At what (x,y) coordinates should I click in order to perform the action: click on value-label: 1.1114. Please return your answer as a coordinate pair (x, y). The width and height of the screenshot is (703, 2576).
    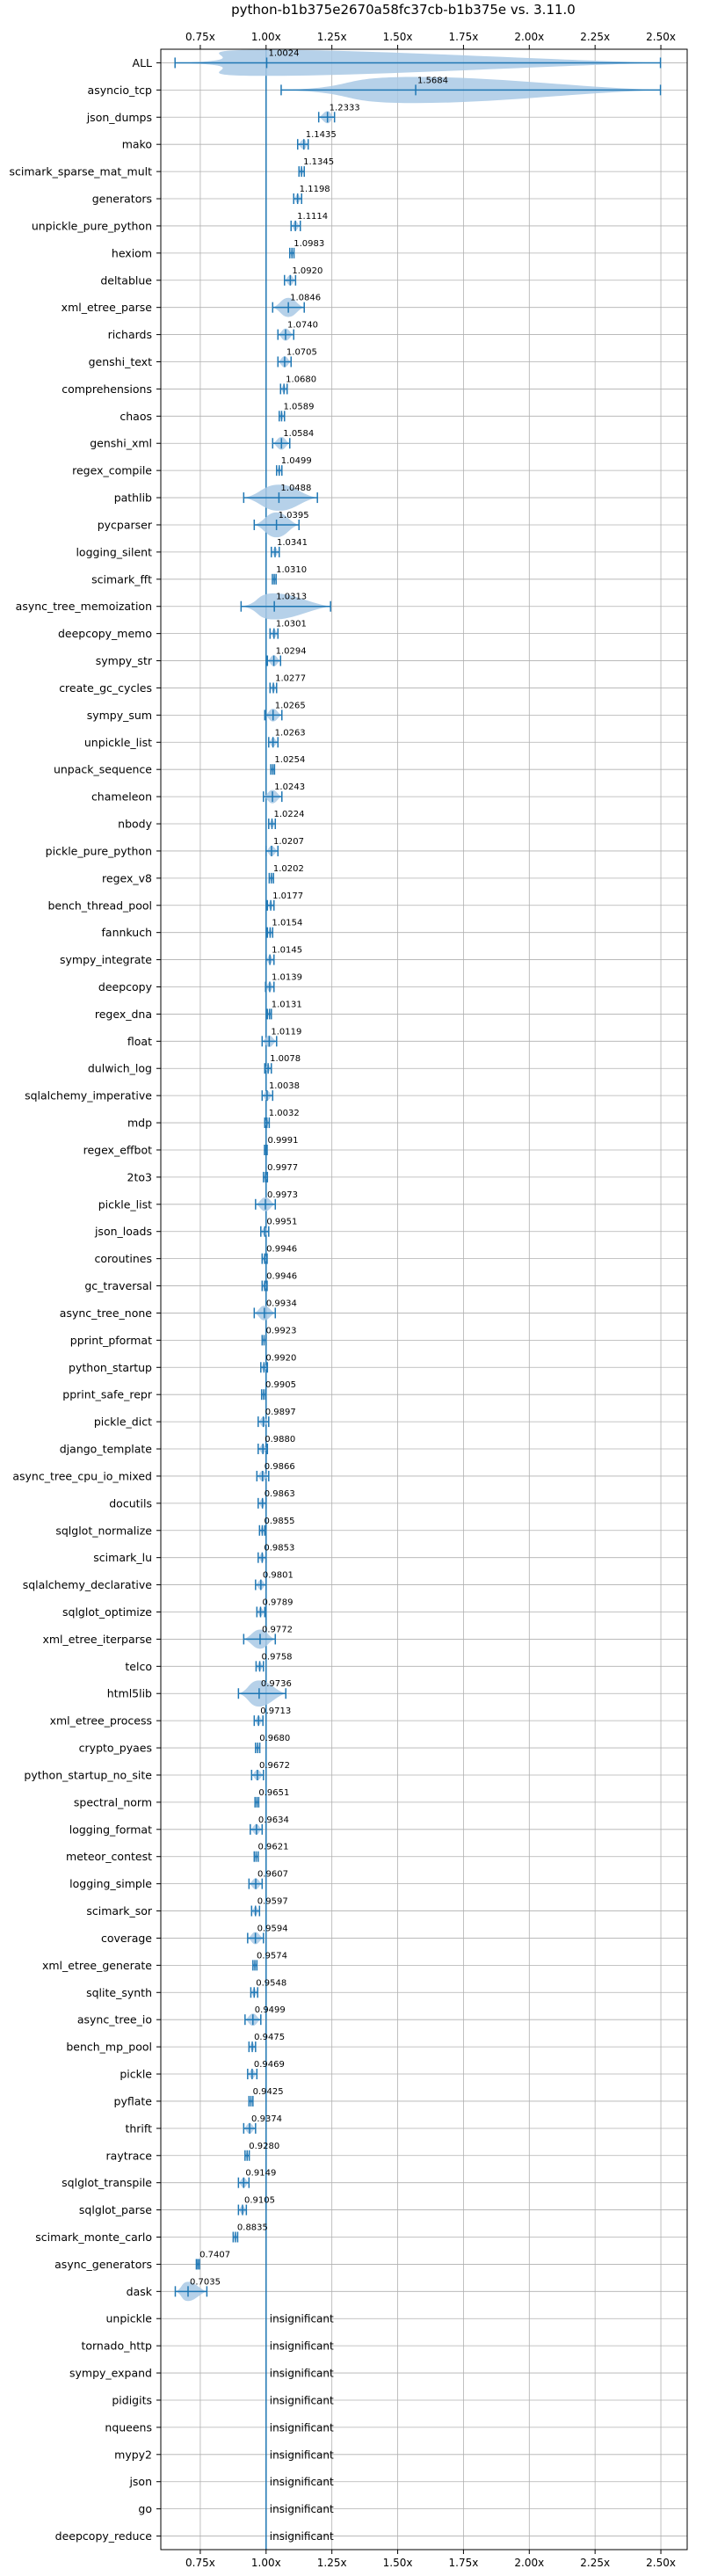
    Looking at the image, I should click on (313, 217).